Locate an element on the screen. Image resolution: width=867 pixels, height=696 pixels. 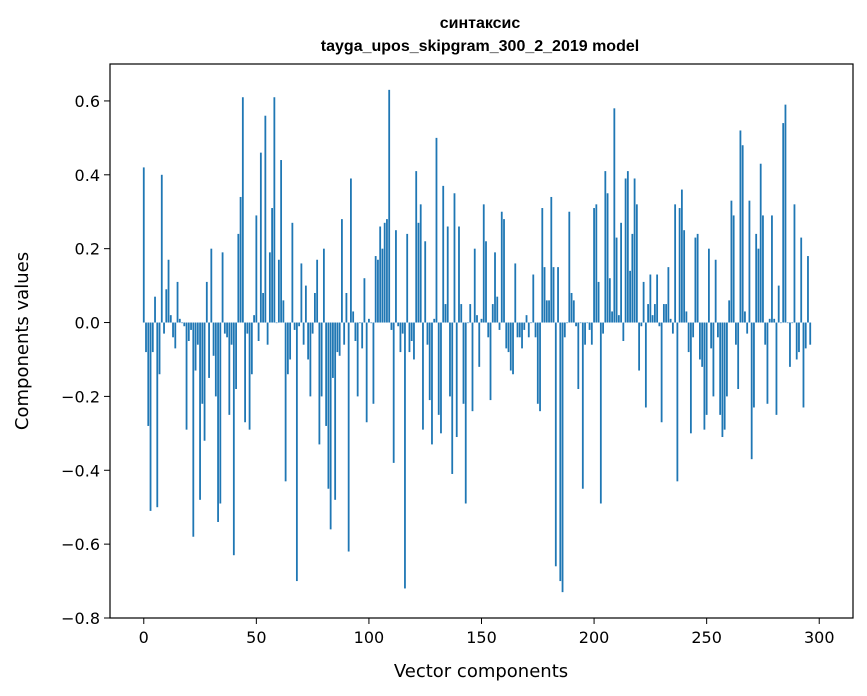
y-tick-label: 0.2 is located at coordinates (87, 249).